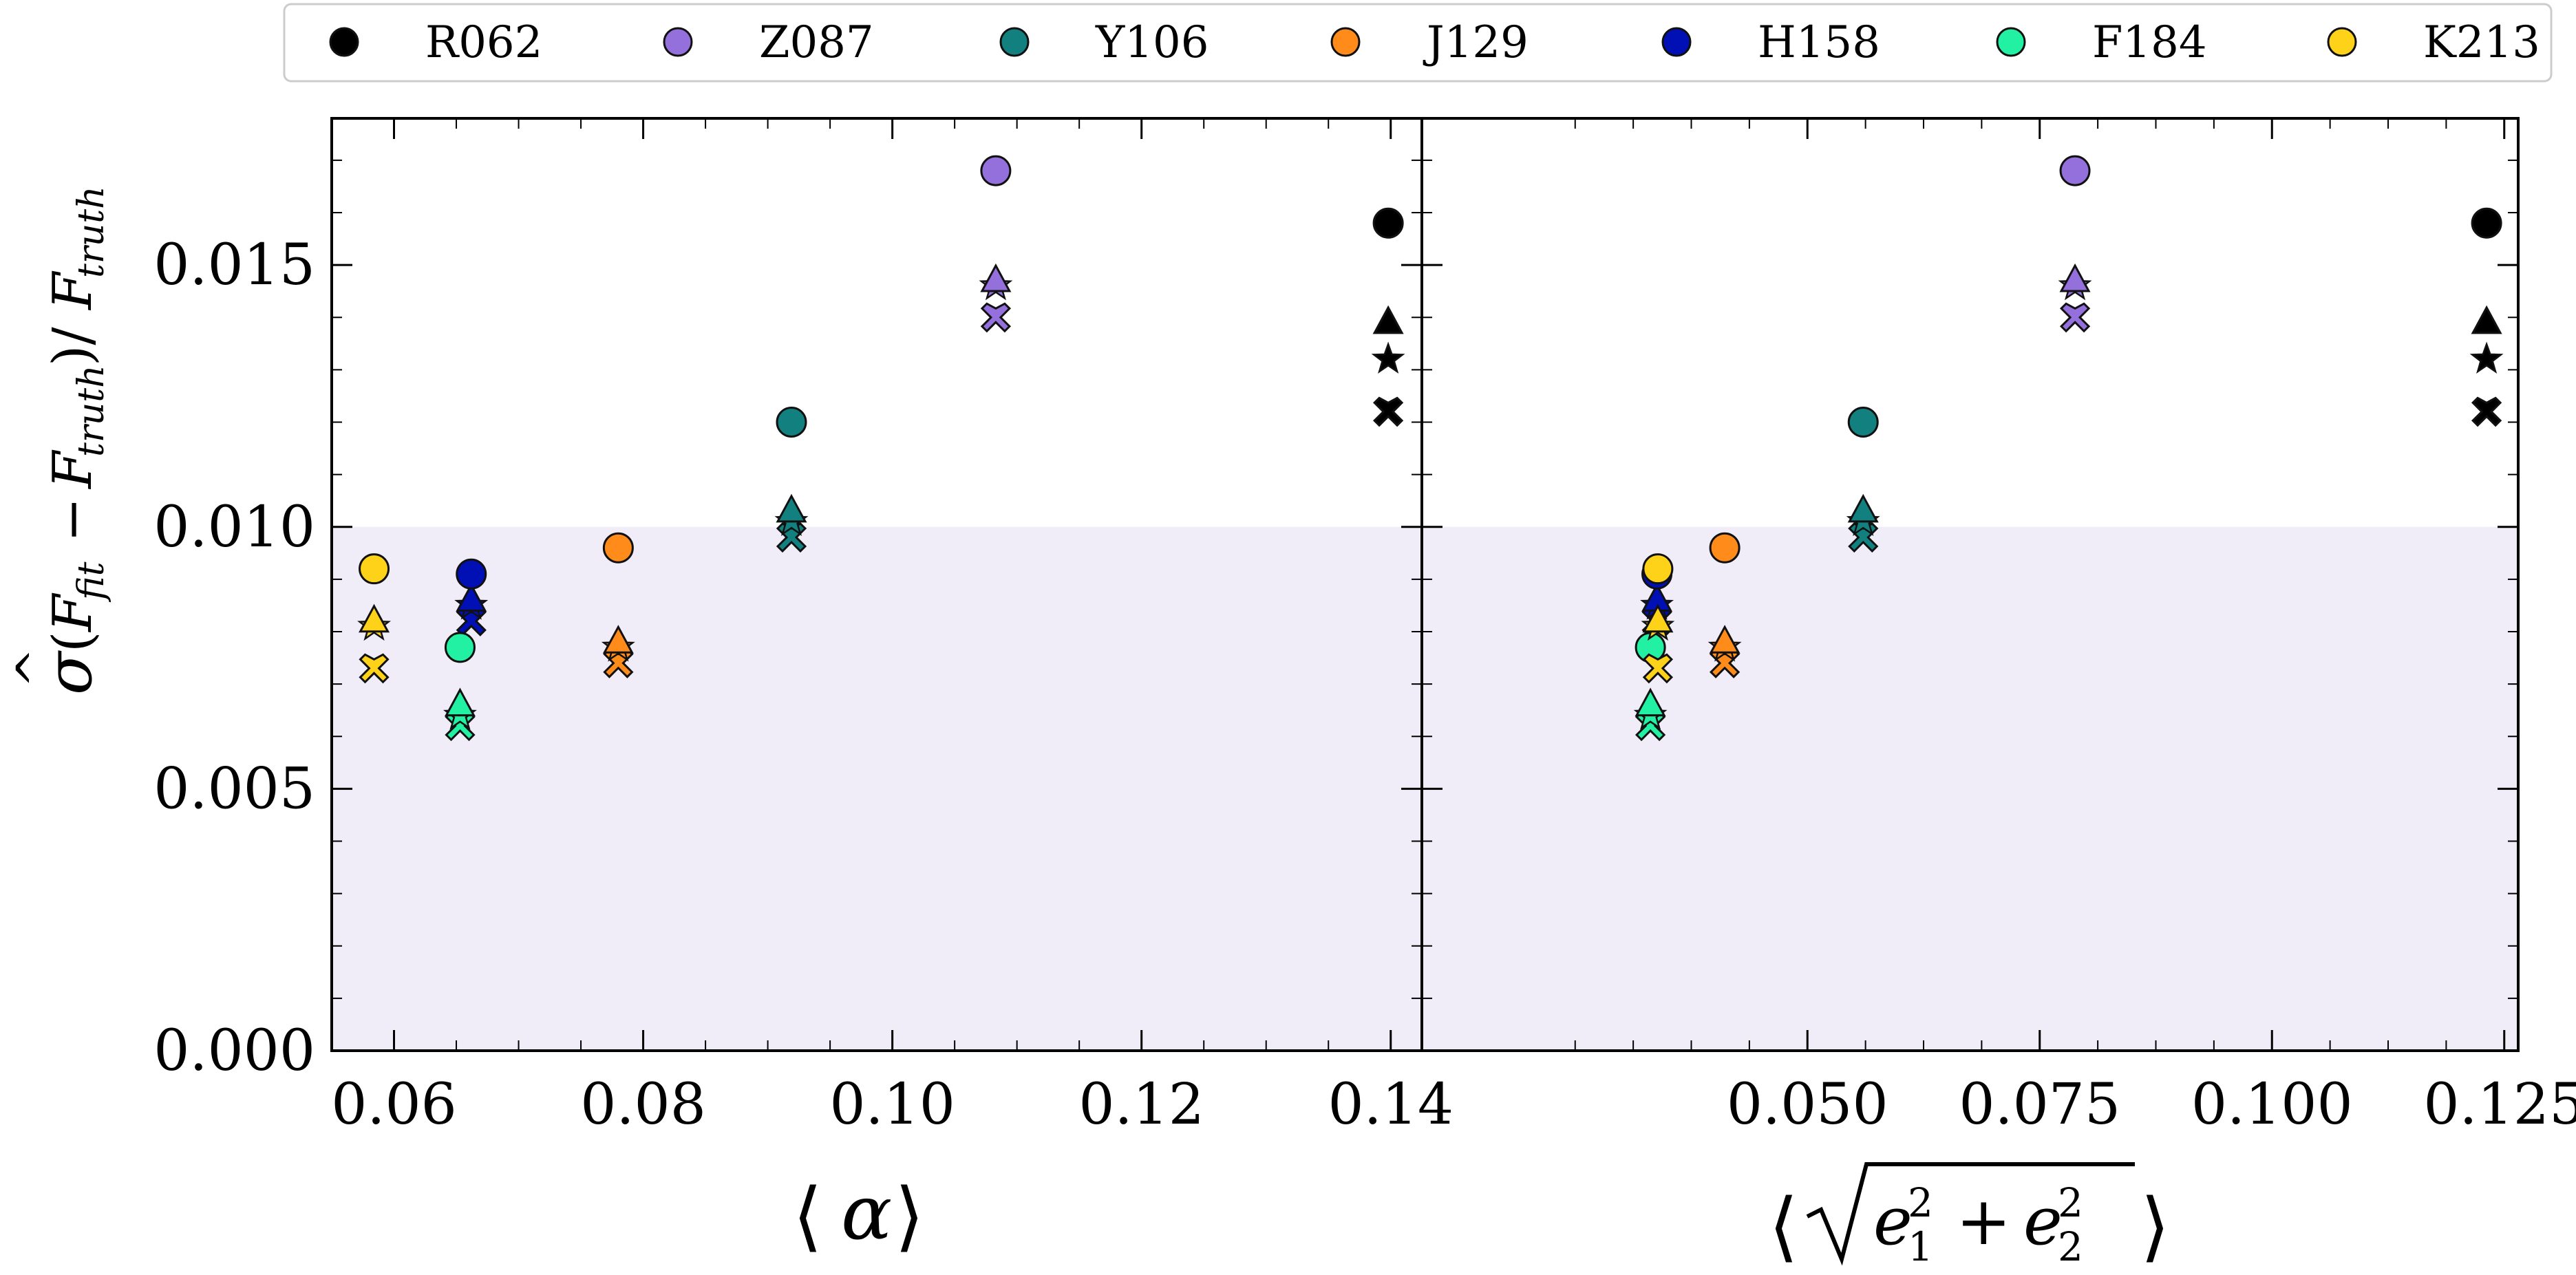 Image resolution: width=2576 pixels, height=1275 pixels. What do you see at coordinates (1819, 42) in the screenshot?
I see `legend-label-H158: H158` at bounding box center [1819, 42].